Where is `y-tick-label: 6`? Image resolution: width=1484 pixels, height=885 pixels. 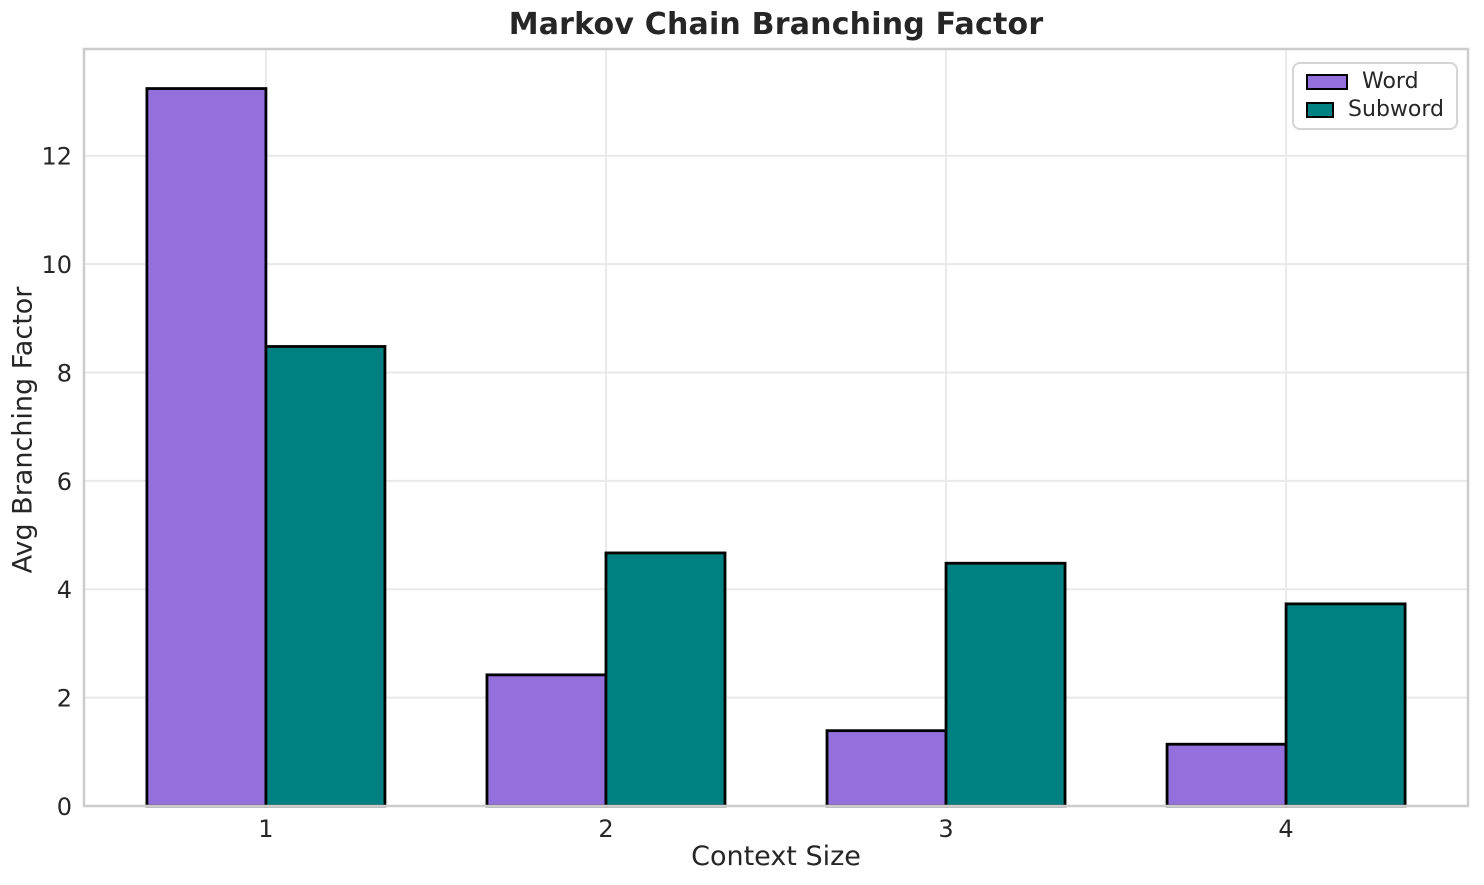 y-tick-label: 6 is located at coordinates (64, 482).